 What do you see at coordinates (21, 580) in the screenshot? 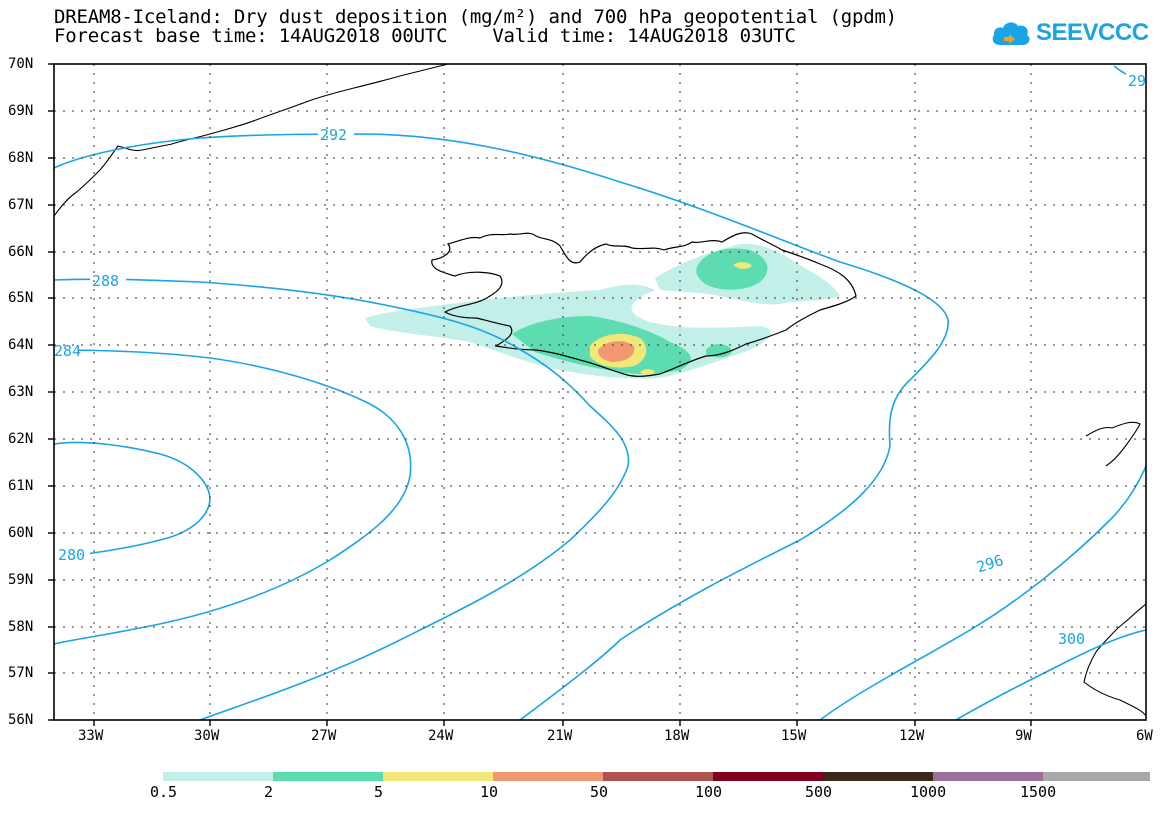
I see `lat-label-59N: 59N` at bounding box center [21, 580].